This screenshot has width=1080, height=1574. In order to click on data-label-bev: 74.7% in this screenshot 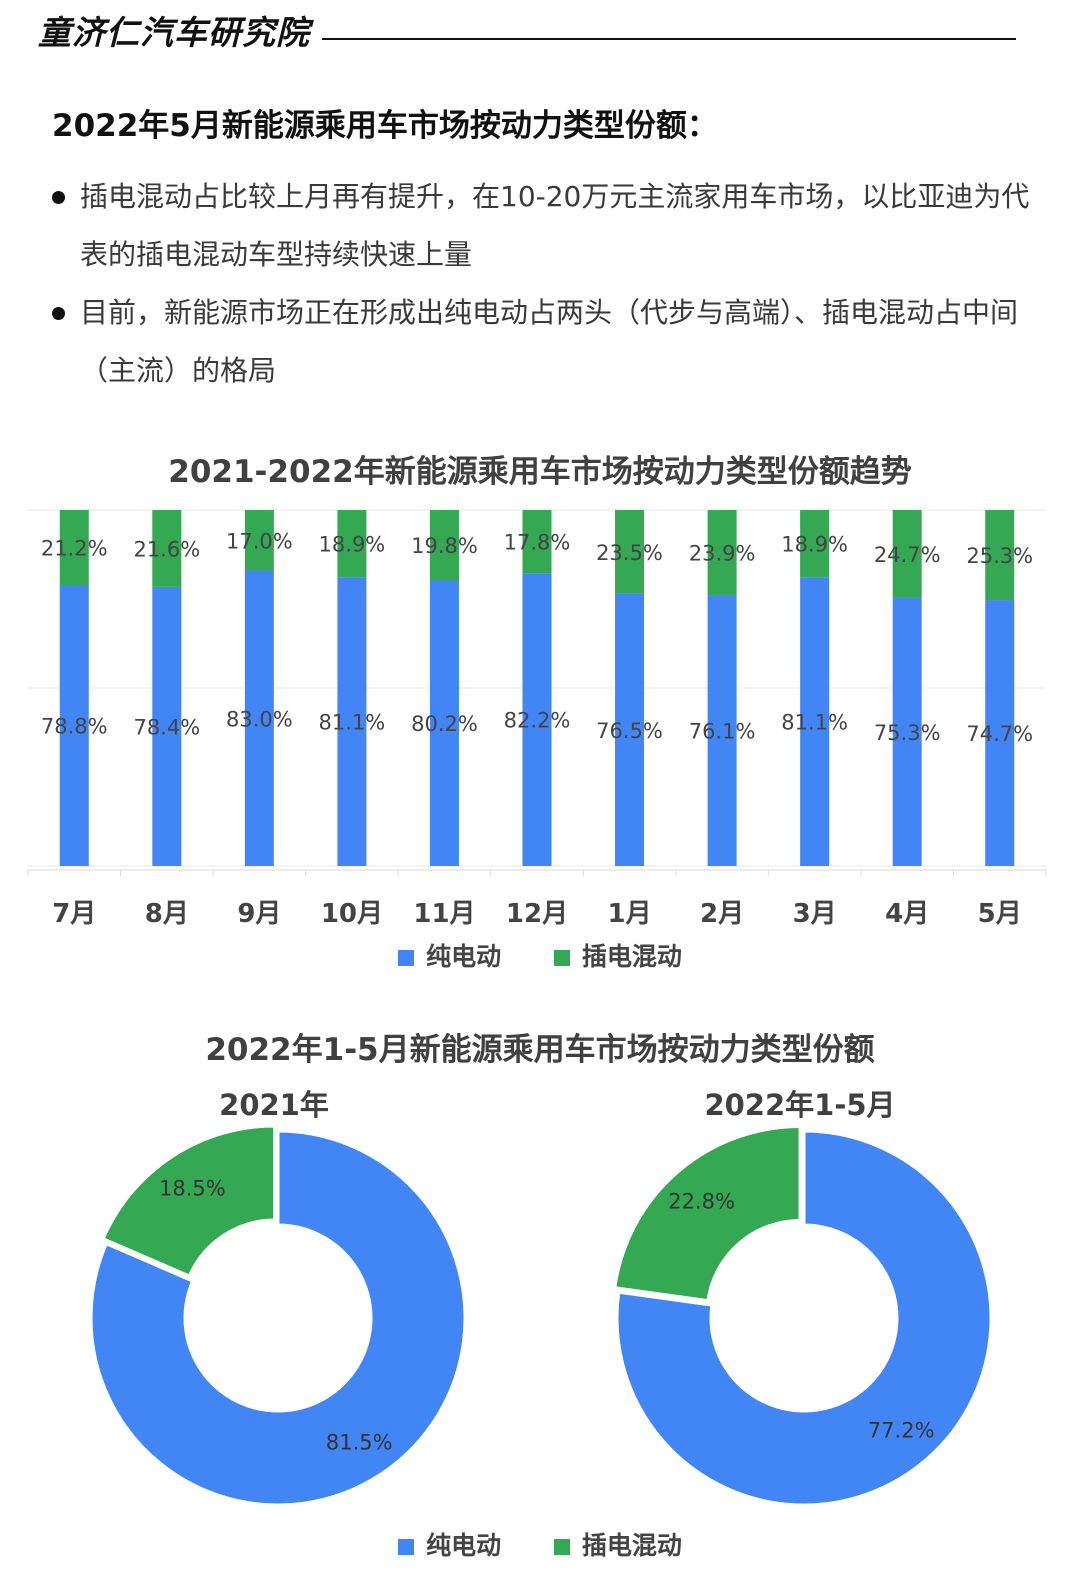, I will do `click(999, 734)`.